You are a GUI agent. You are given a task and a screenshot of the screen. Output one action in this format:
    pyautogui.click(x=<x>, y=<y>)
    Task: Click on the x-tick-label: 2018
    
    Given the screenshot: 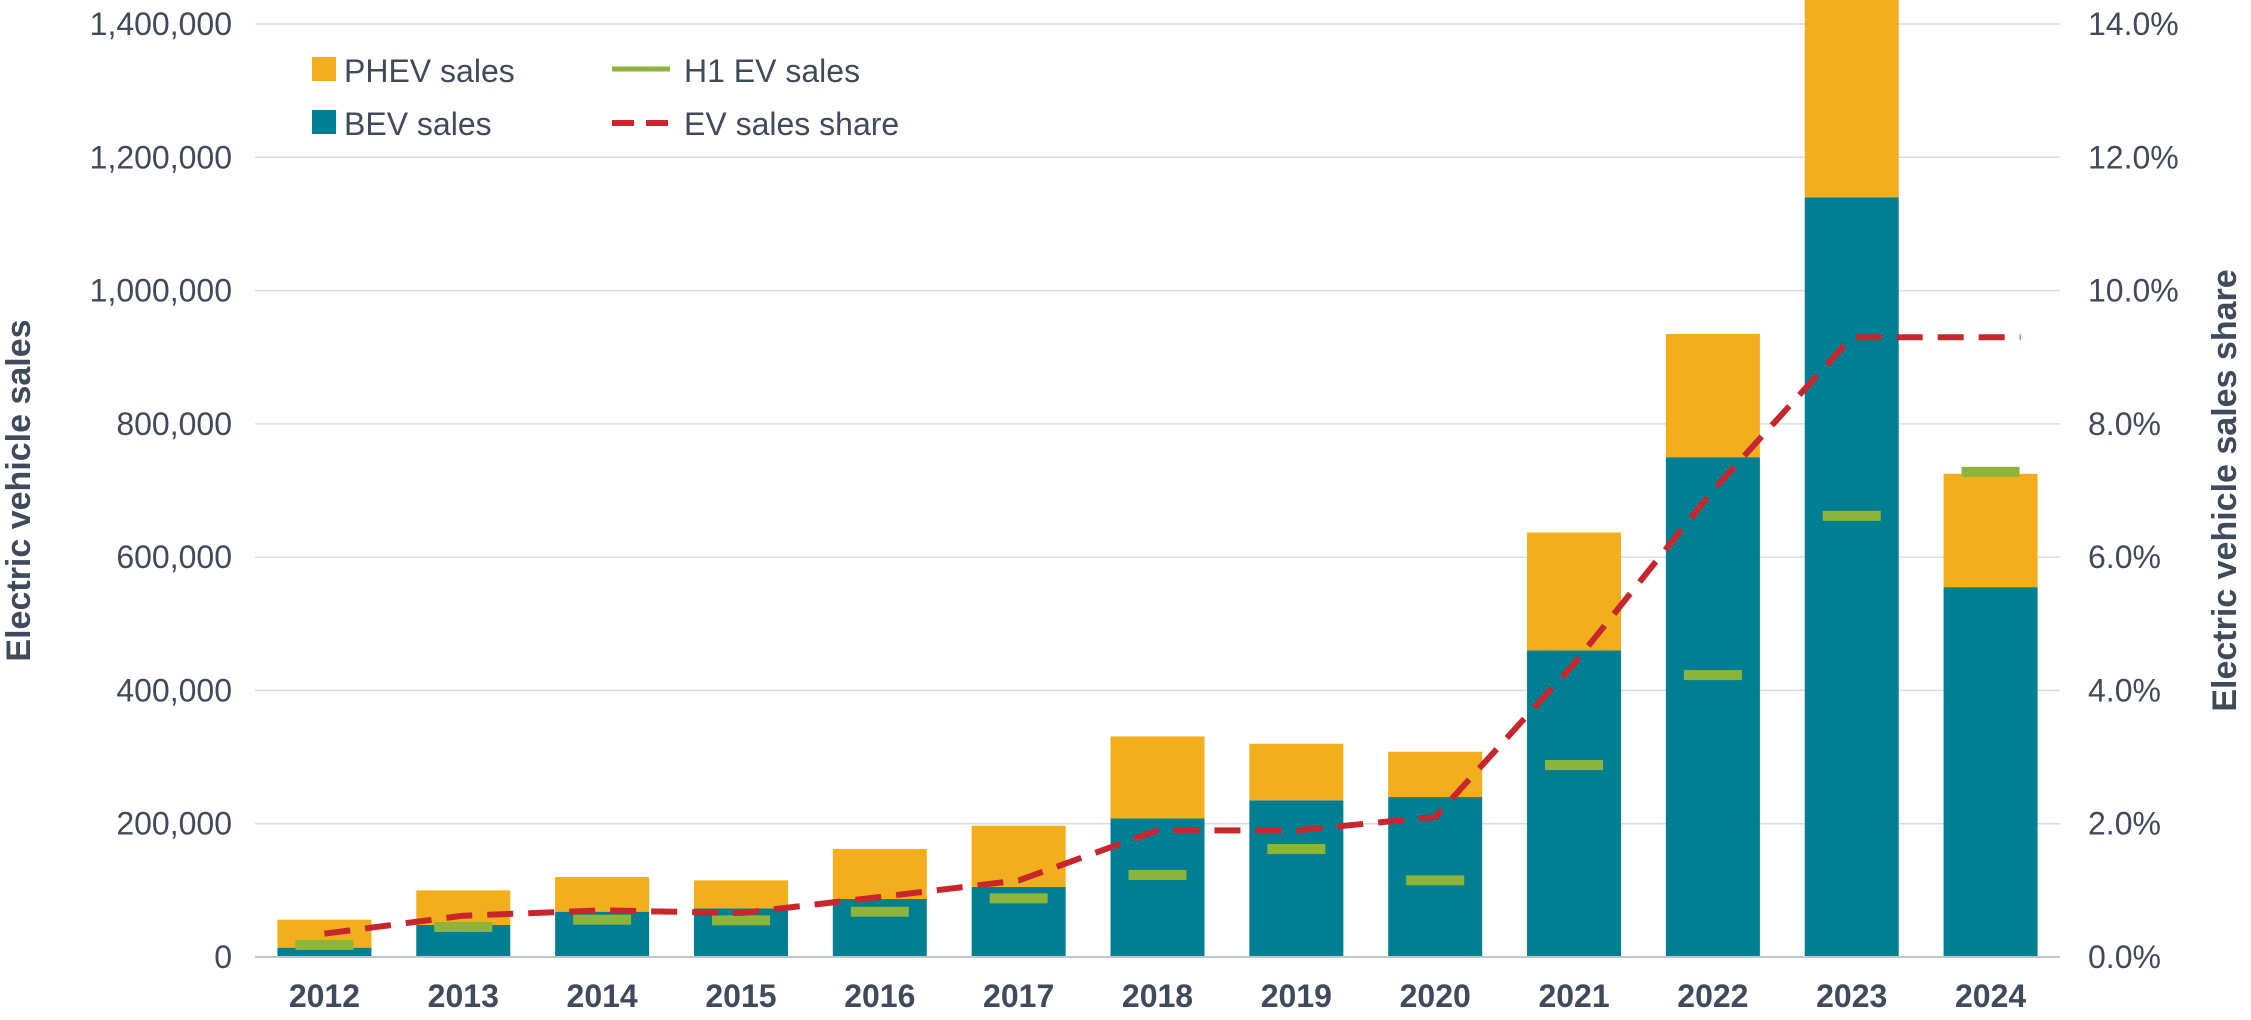 What is the action you would take?
    pyautogui.click(x=1157, y=996)
    